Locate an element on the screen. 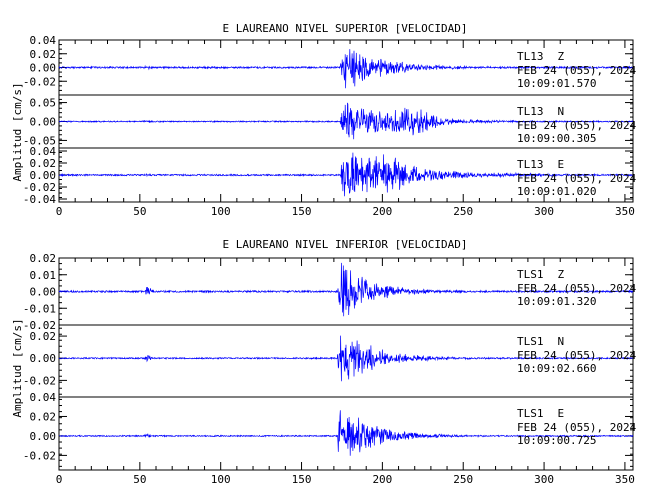 This screenshot has height=500, width=650. y-tick-label: -0.04 is located at coordinates (39, 199).